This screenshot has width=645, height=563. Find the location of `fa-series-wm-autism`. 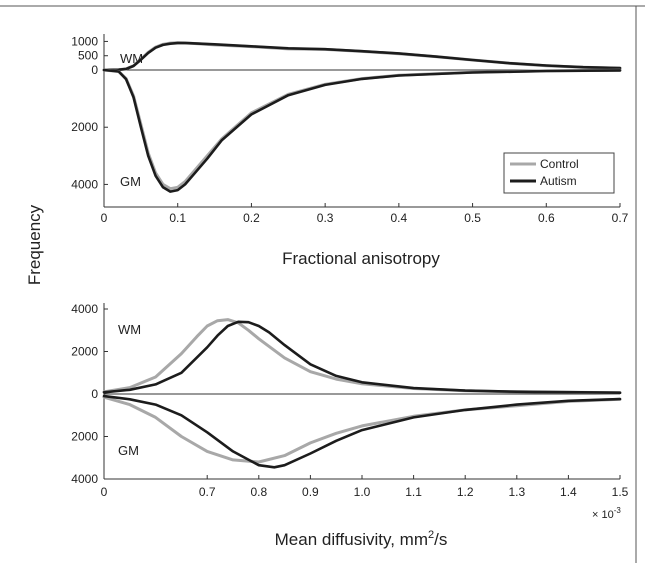

fa-series-wm-autism is located at coordinates (362, 56).